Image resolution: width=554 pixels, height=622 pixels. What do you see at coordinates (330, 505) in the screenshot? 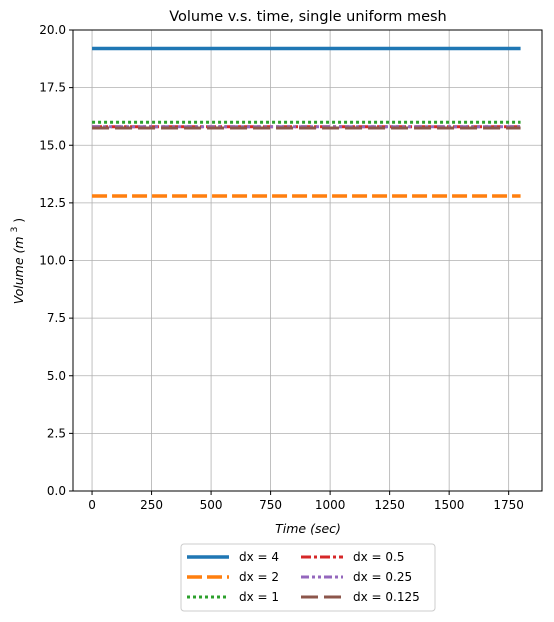
I see `x-tick-label: 1000` at bounding box center [330, 505].